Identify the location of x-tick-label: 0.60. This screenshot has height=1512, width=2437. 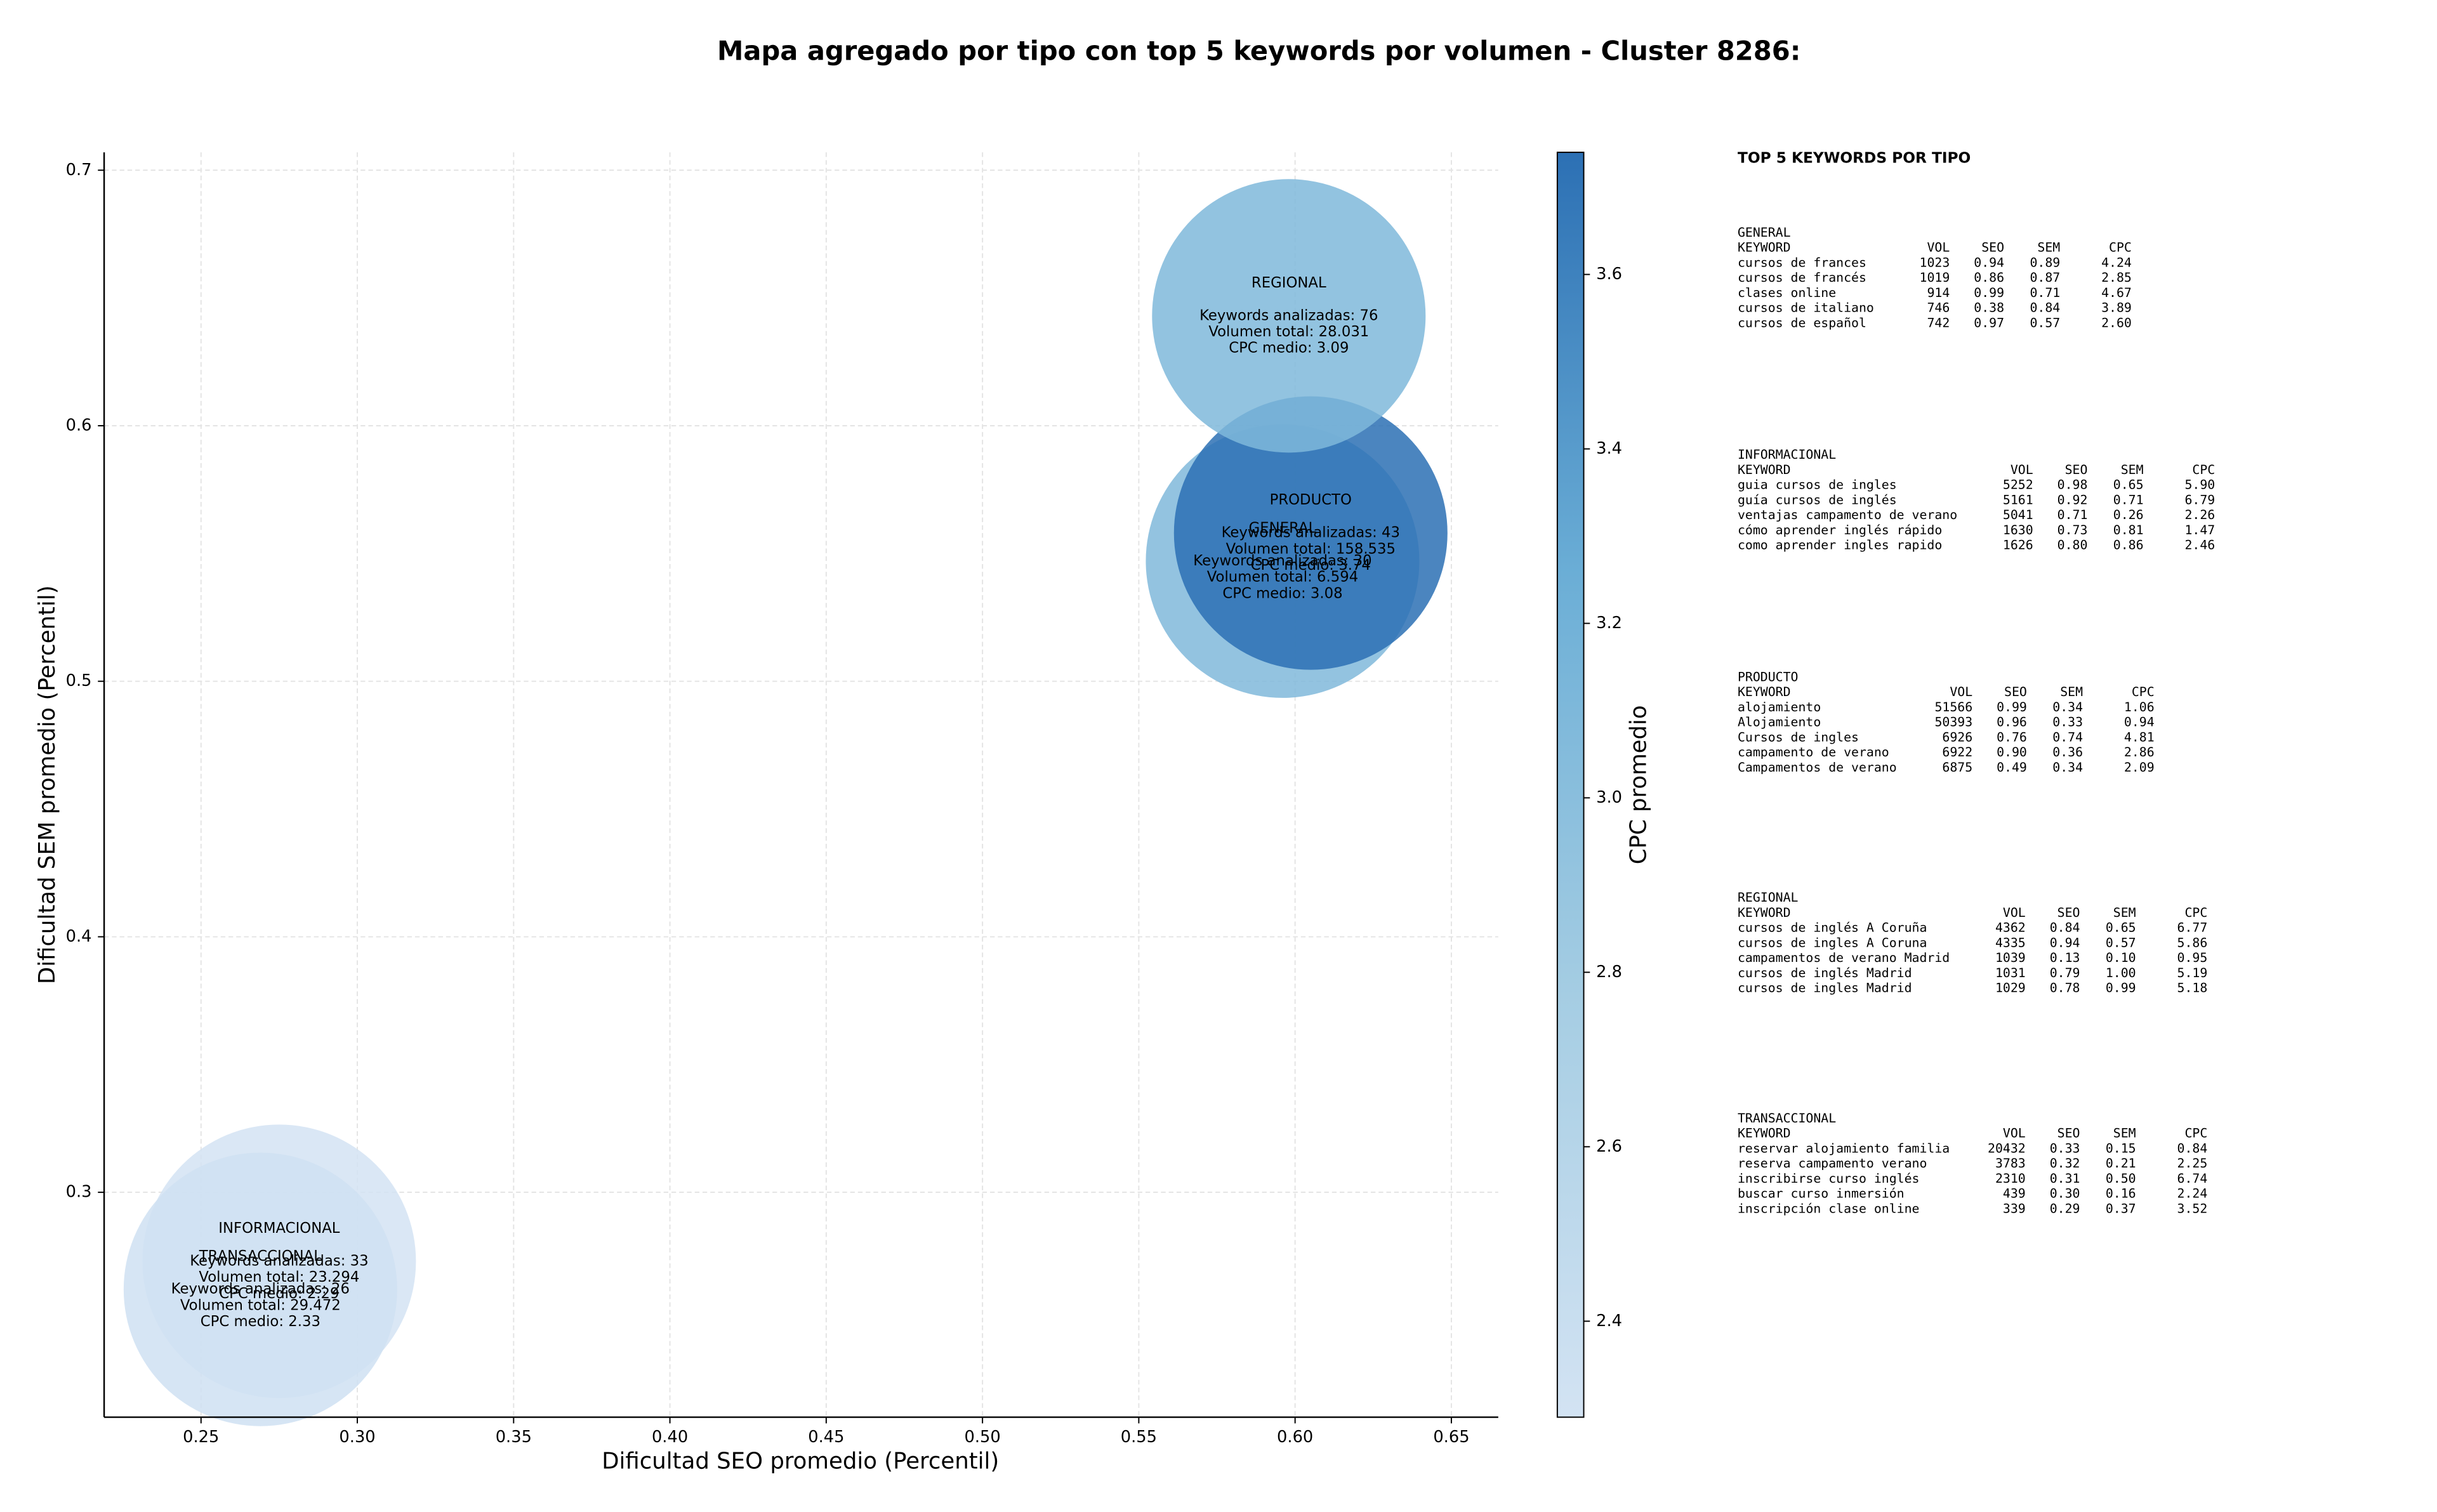
(1295, 1438).